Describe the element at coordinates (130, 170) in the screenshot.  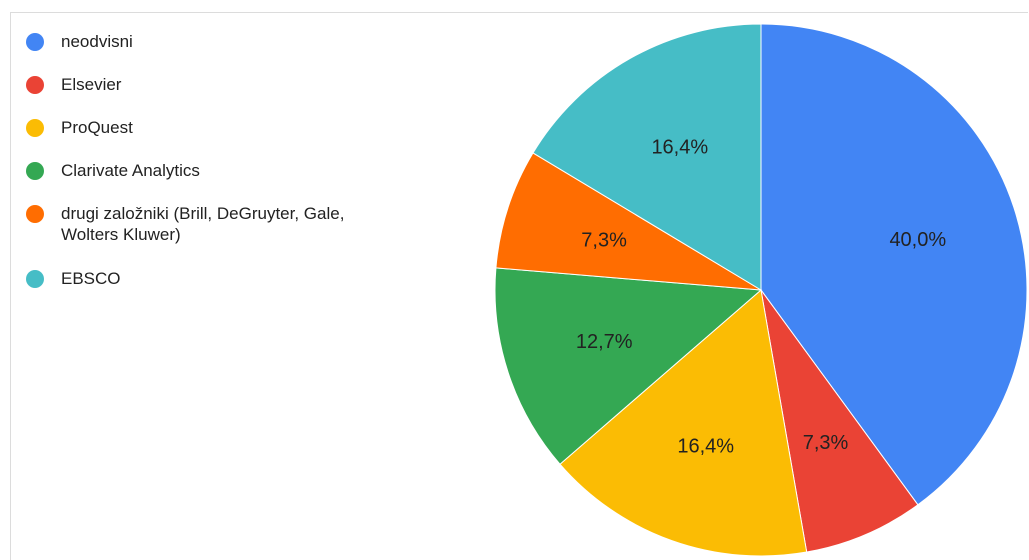
I see `legend-label: Clarivate Analytics` at that location.